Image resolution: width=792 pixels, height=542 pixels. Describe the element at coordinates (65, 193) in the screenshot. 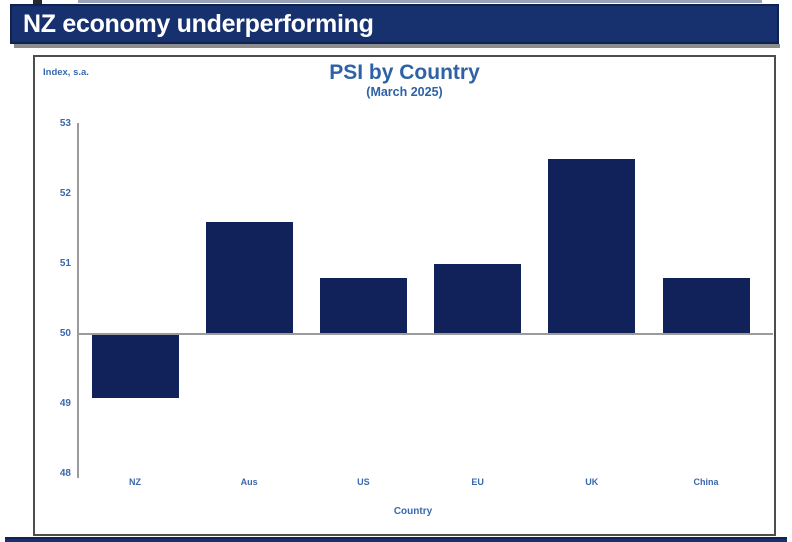

I see `y-tick-label: 52` at that location.